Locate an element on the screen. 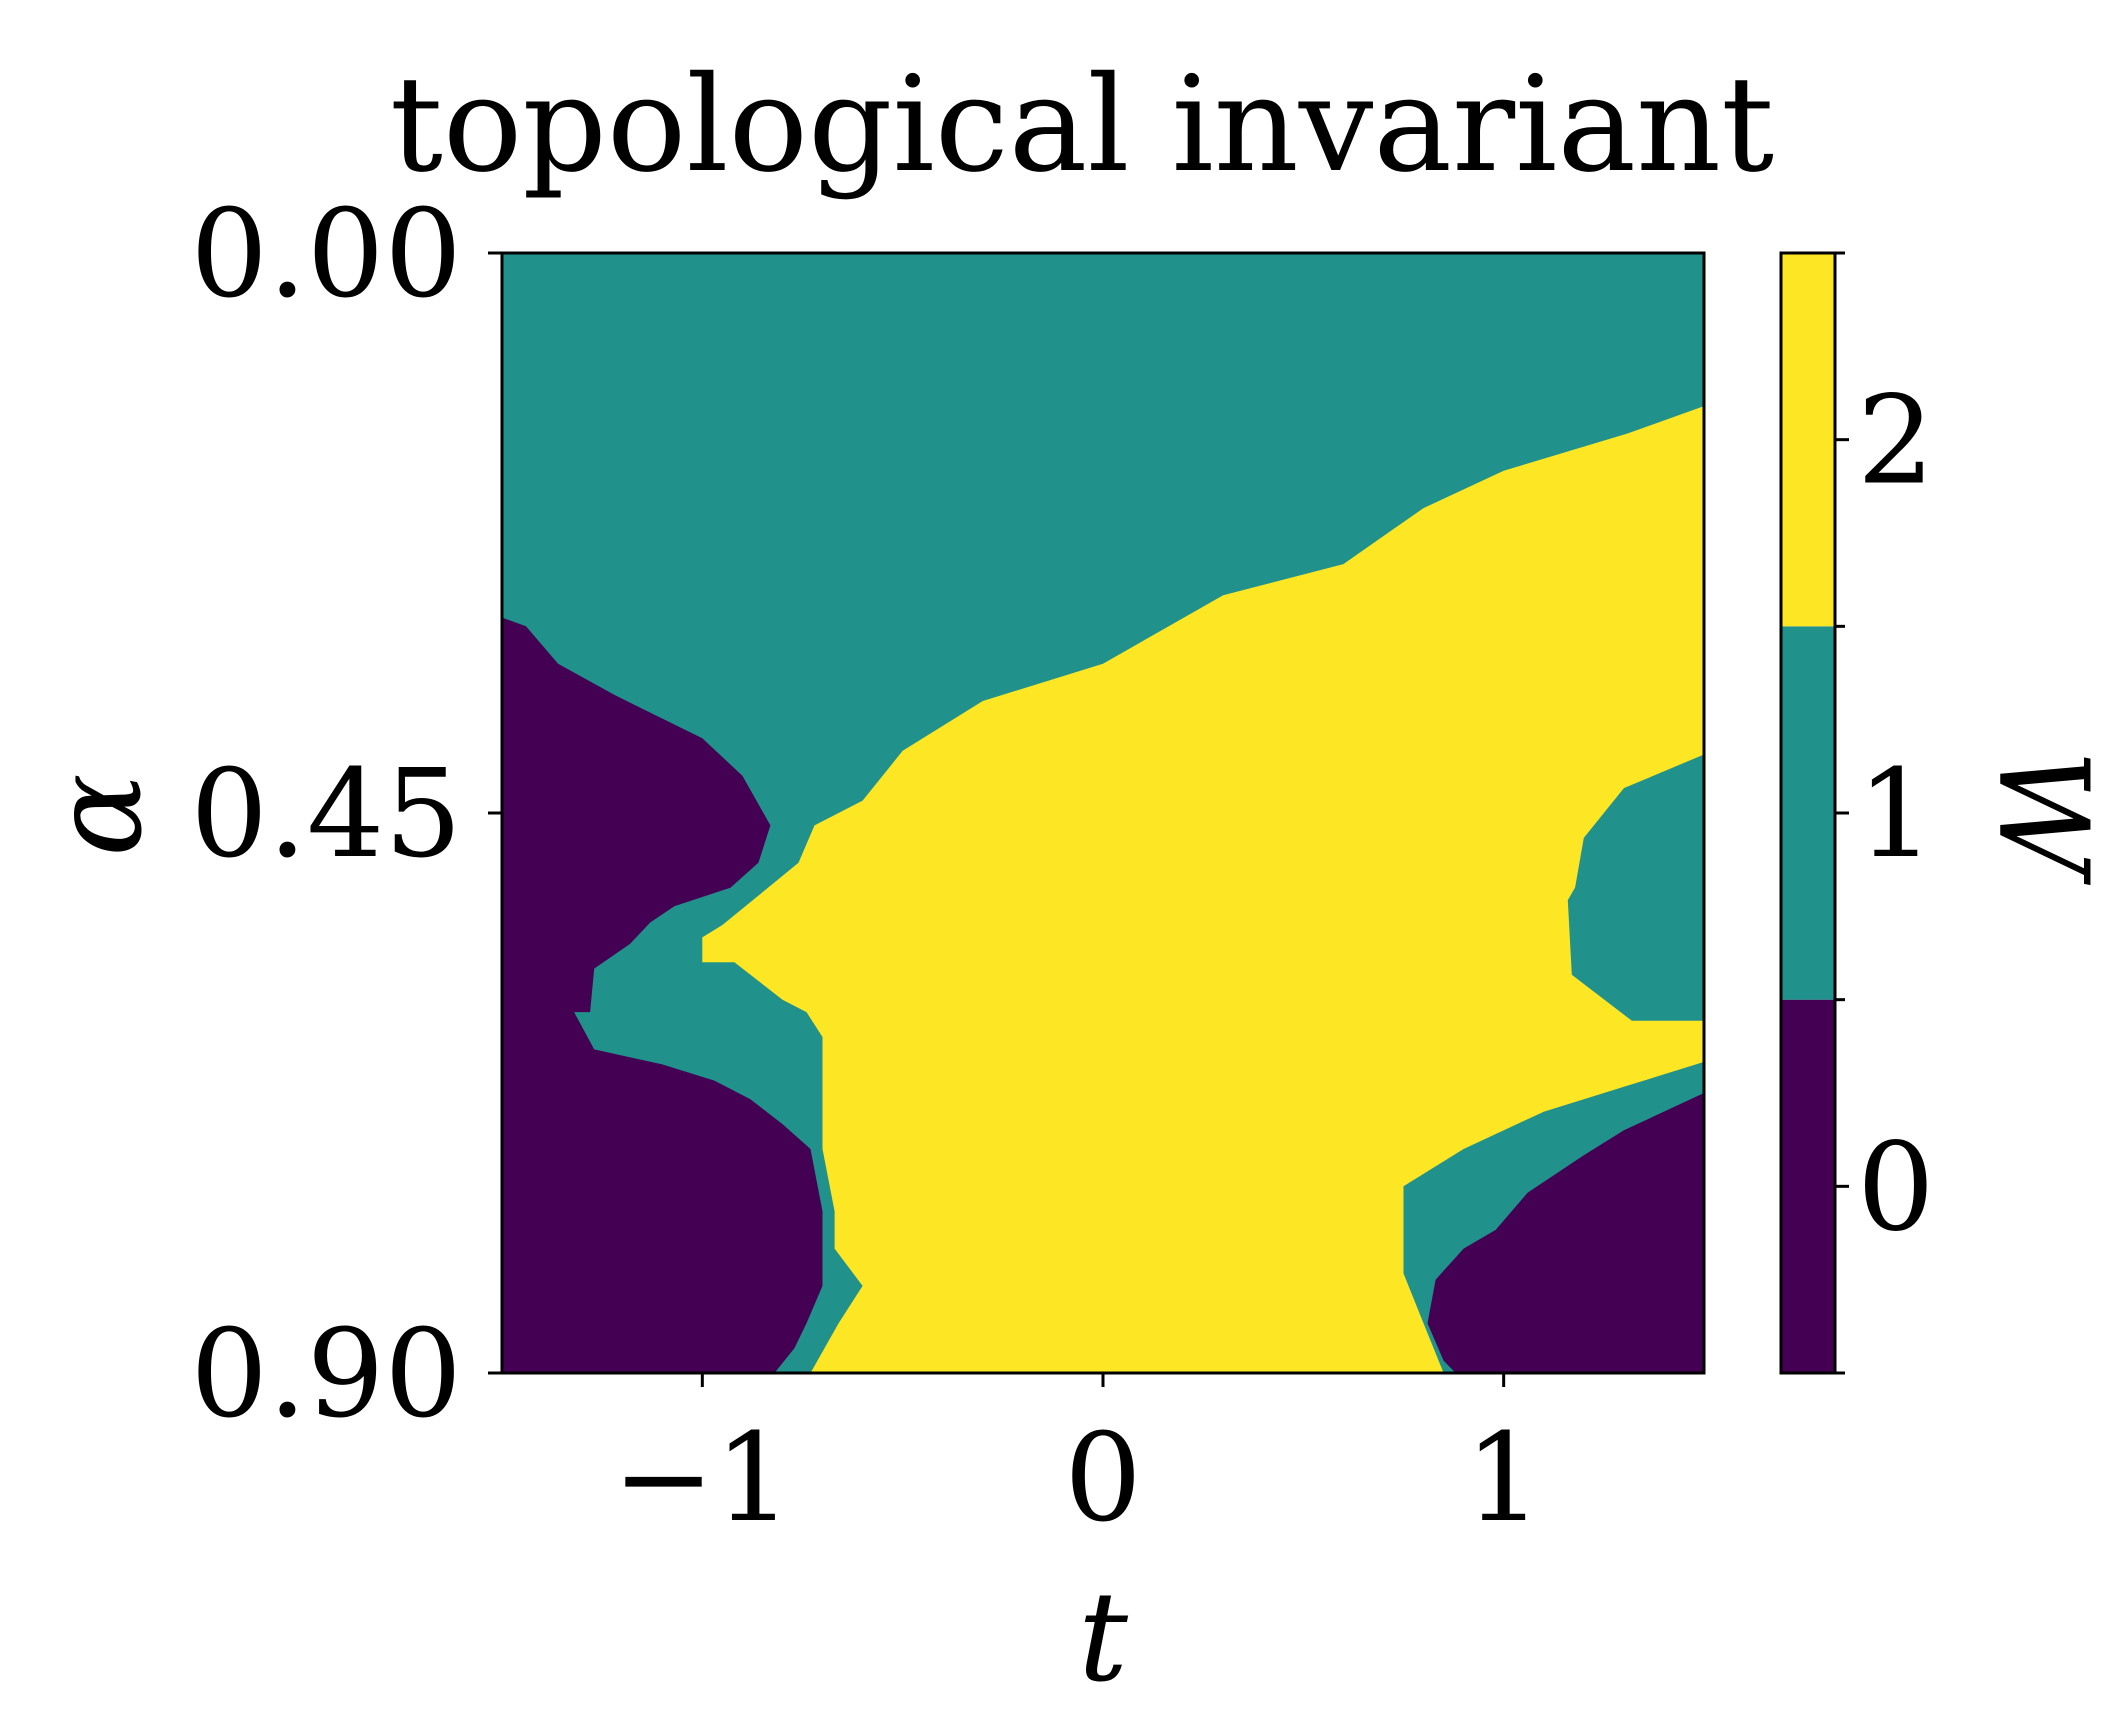  y-tick-label: 0.00 is located at coordinates (326, 254).